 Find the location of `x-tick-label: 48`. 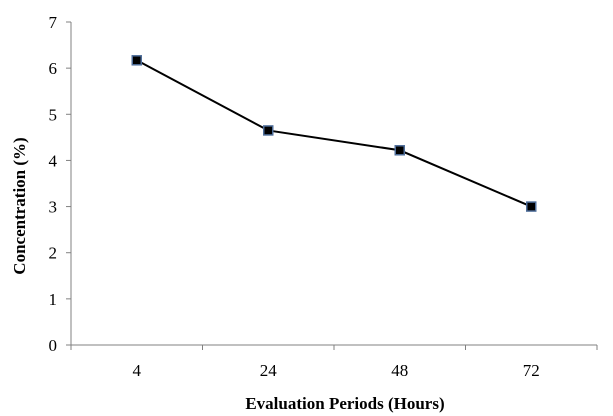

x-tick-label: 48 is located at coordinates (399, 370).